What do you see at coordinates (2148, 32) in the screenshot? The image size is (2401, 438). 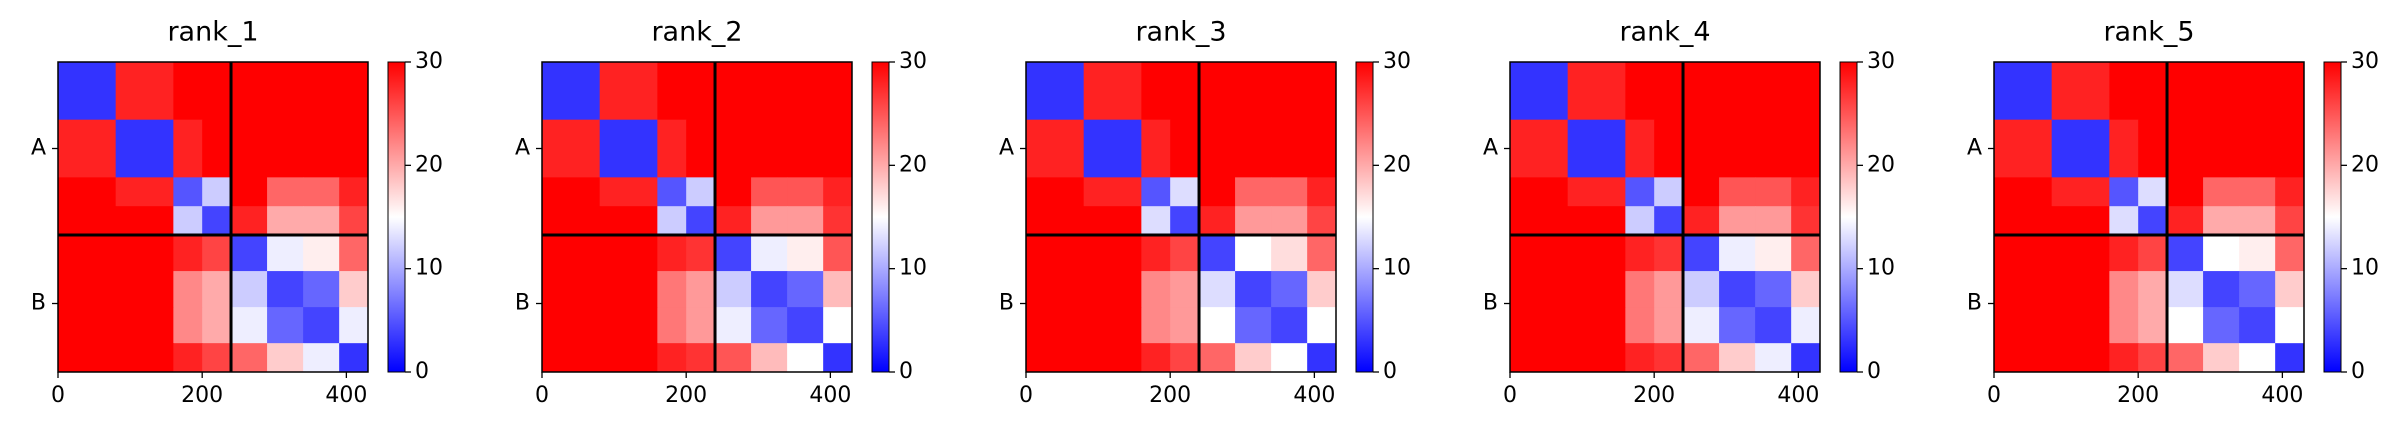 I see `panel-title: rank_5` at bounding box center [2148, 32].